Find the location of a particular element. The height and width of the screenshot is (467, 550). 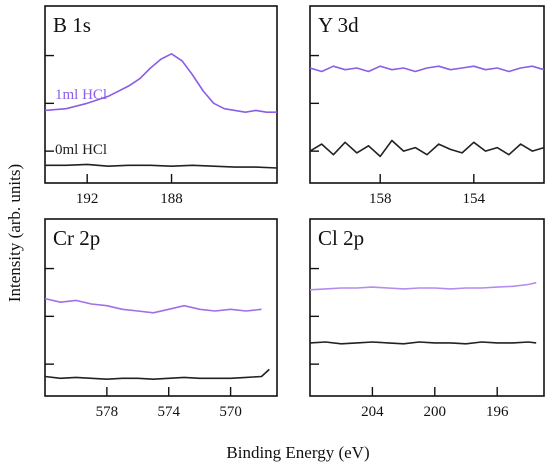

panel-b-1s-title: B 1s is located at coordinates (72, 25).